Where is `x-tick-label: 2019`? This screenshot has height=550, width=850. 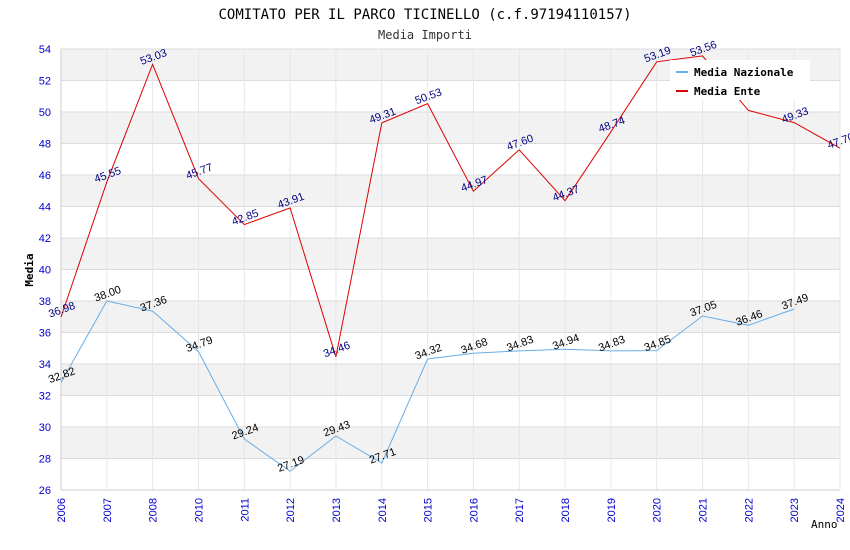
x-tick-label: 2019 is located at coordinates (612, 510).